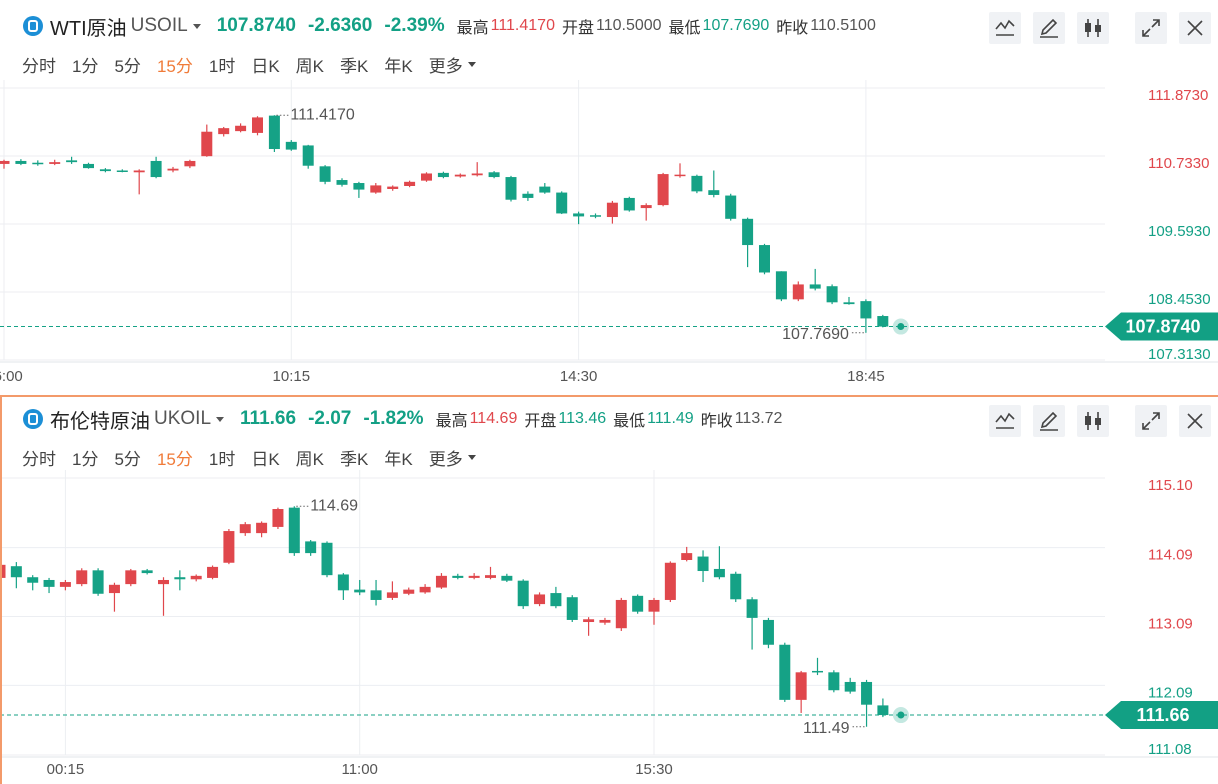 Image resolution: width=1218 pixels, height=784 pixels. What do you see at coordinates (472, 28) in the screenshot?
I see `stat-label: 最高` at bounding box center [472, 28].